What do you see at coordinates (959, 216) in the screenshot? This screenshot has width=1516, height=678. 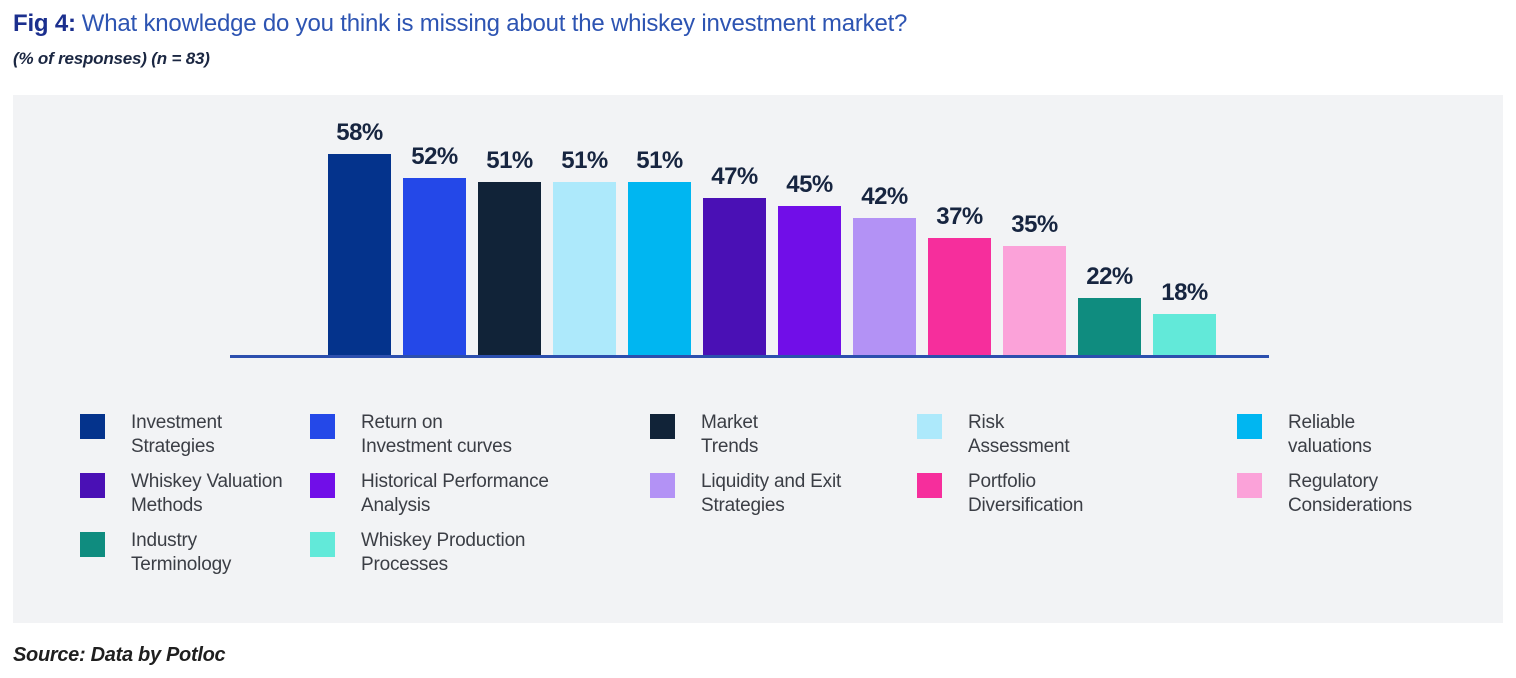 I see `bar-value-label: 37%` at bounding box center [959, 216].